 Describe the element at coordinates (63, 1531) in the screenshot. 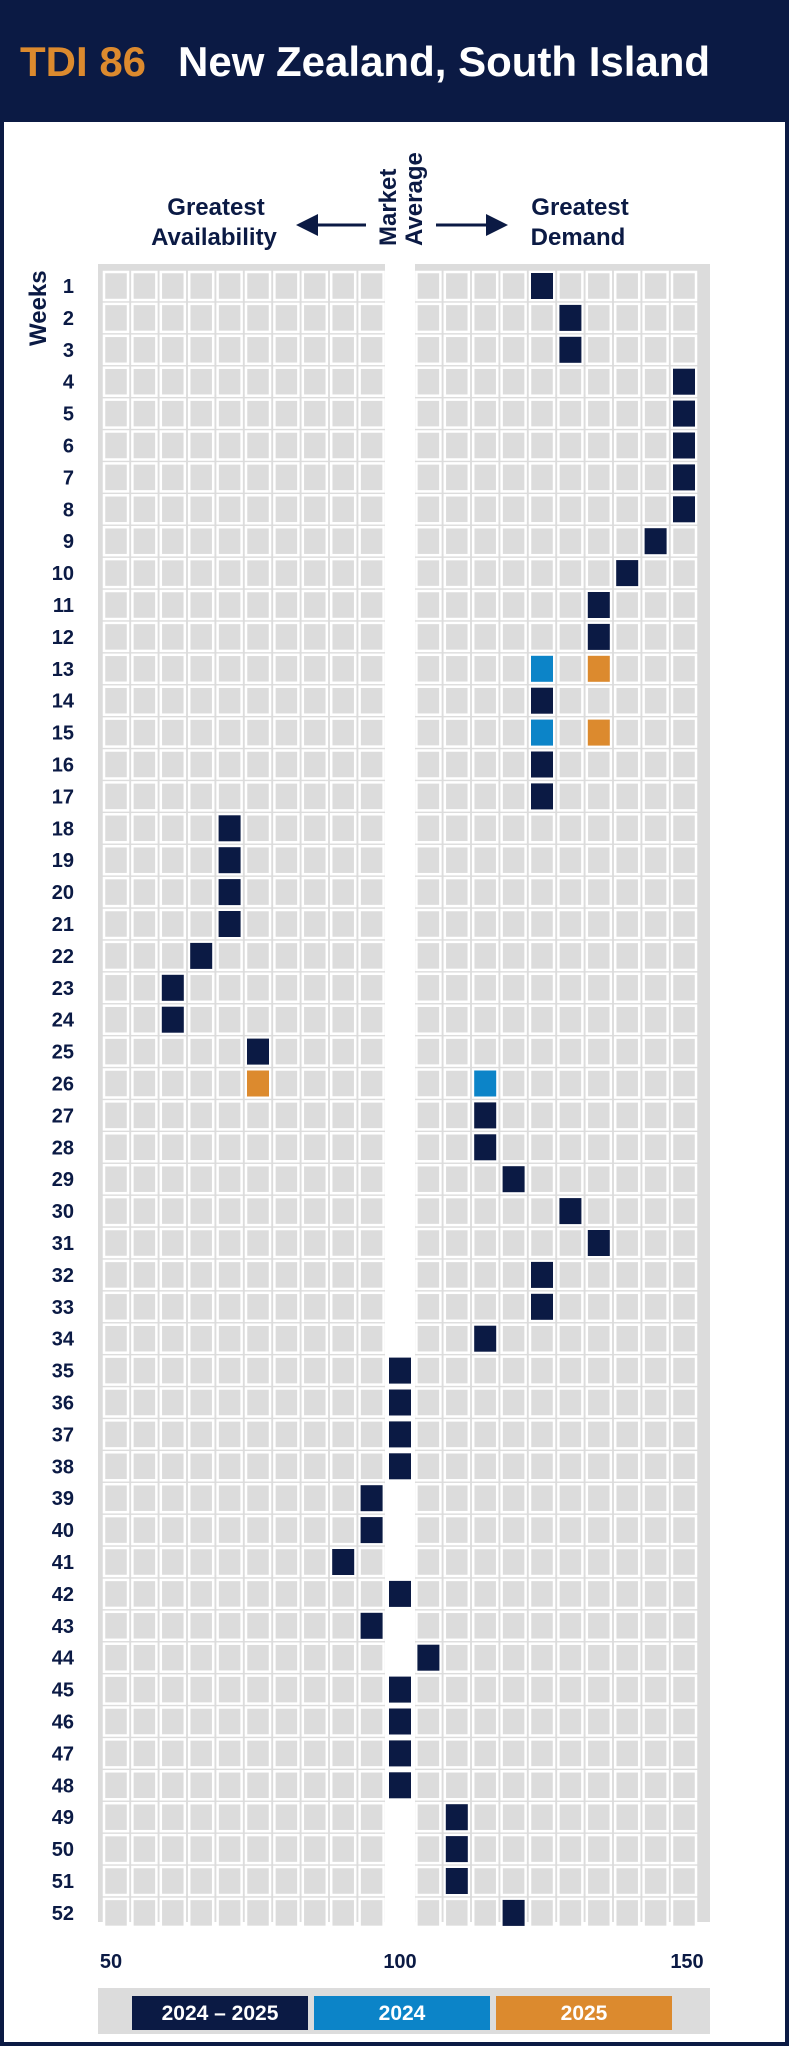

I see `week-label: 40` at that location.